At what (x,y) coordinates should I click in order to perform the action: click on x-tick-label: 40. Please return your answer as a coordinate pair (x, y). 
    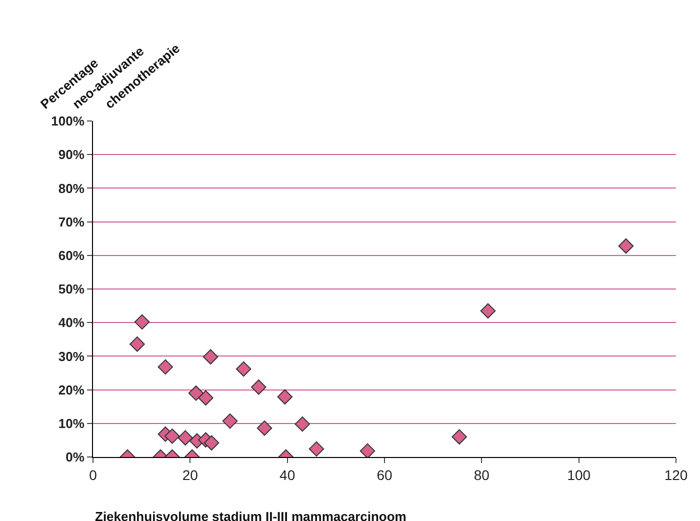
    Looking at the image, I should click on (288, 474).